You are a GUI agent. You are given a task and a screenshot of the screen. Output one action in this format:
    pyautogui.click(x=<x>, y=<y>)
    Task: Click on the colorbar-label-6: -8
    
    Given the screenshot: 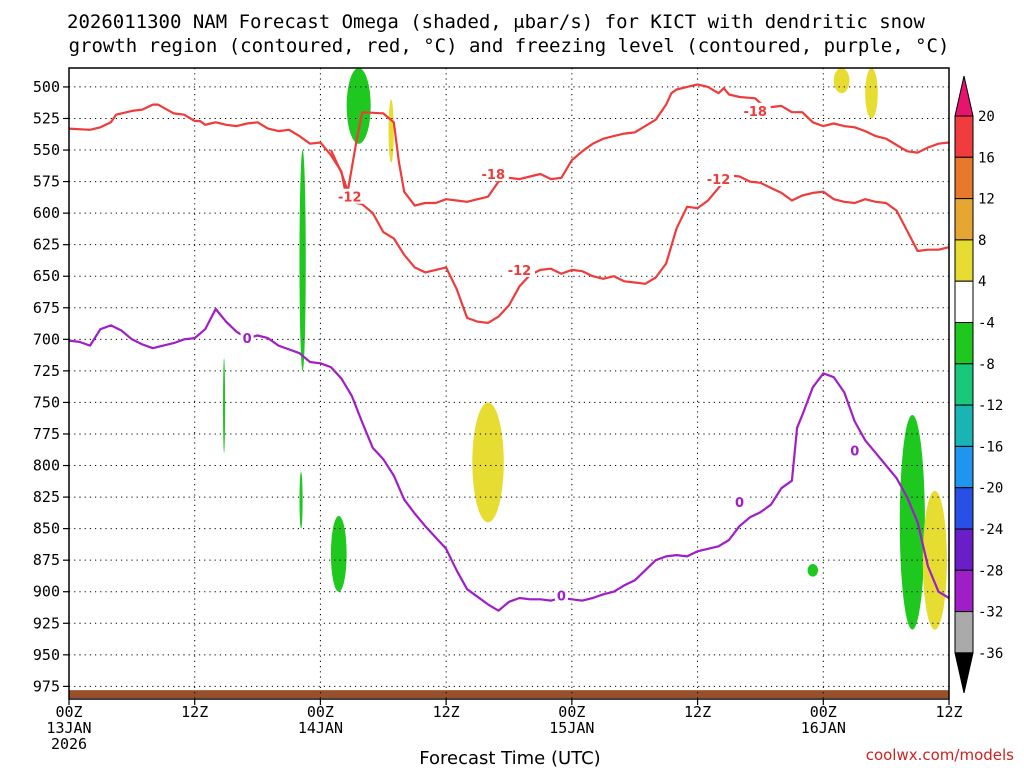 What is the action you would take?
    pyautogui.click(x=986, y=365)
    